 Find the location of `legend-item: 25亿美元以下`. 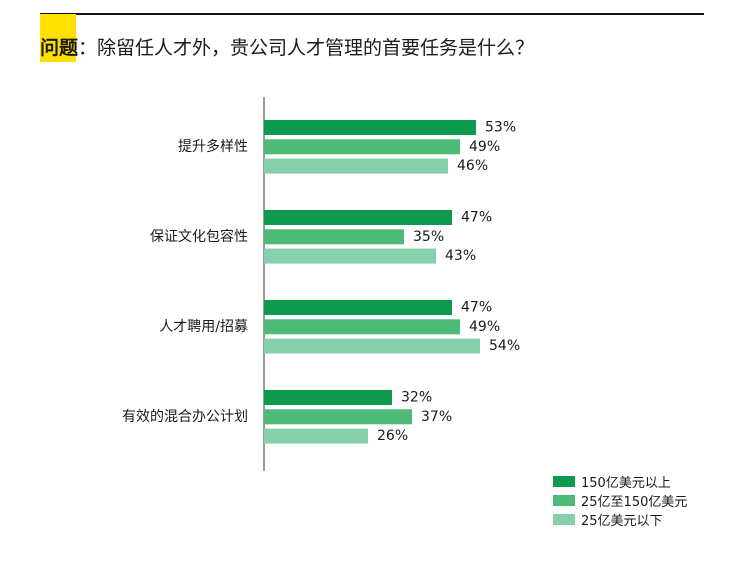

legend-item: 25亿美元以下 is located at coordinates (620, 519).